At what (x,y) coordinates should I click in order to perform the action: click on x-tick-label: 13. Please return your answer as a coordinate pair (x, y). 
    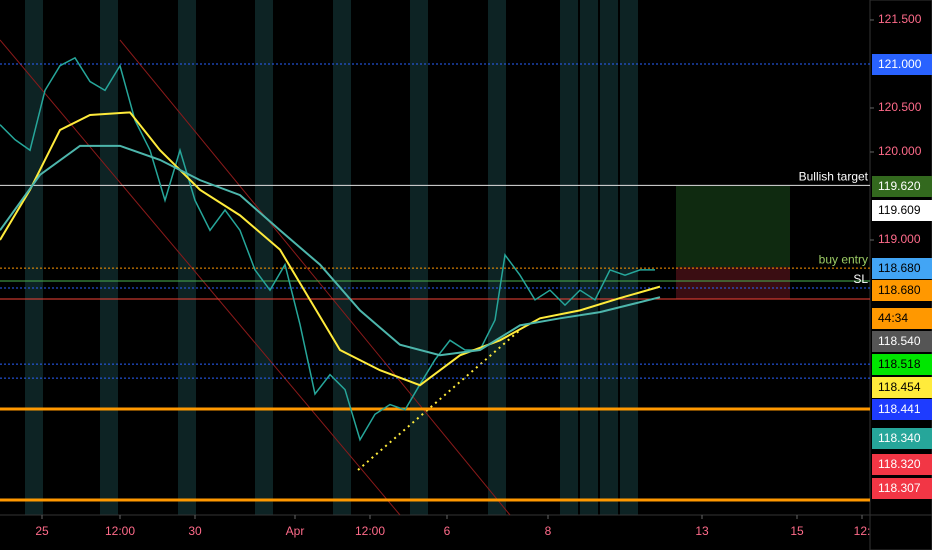
    Looking at the image, I should click on (702, 531).